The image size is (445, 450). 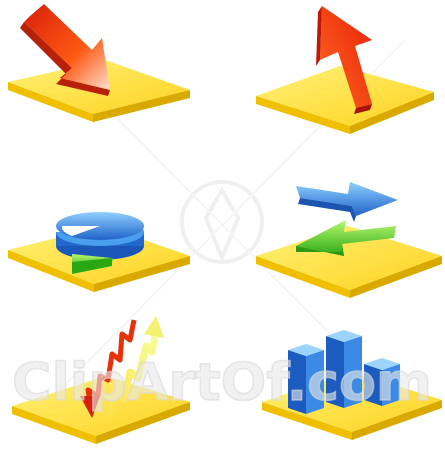 What do you see at coordinates (344, 60) in the screenshot?
I see `up-arrow-icon` at bounding box center [344, 60].